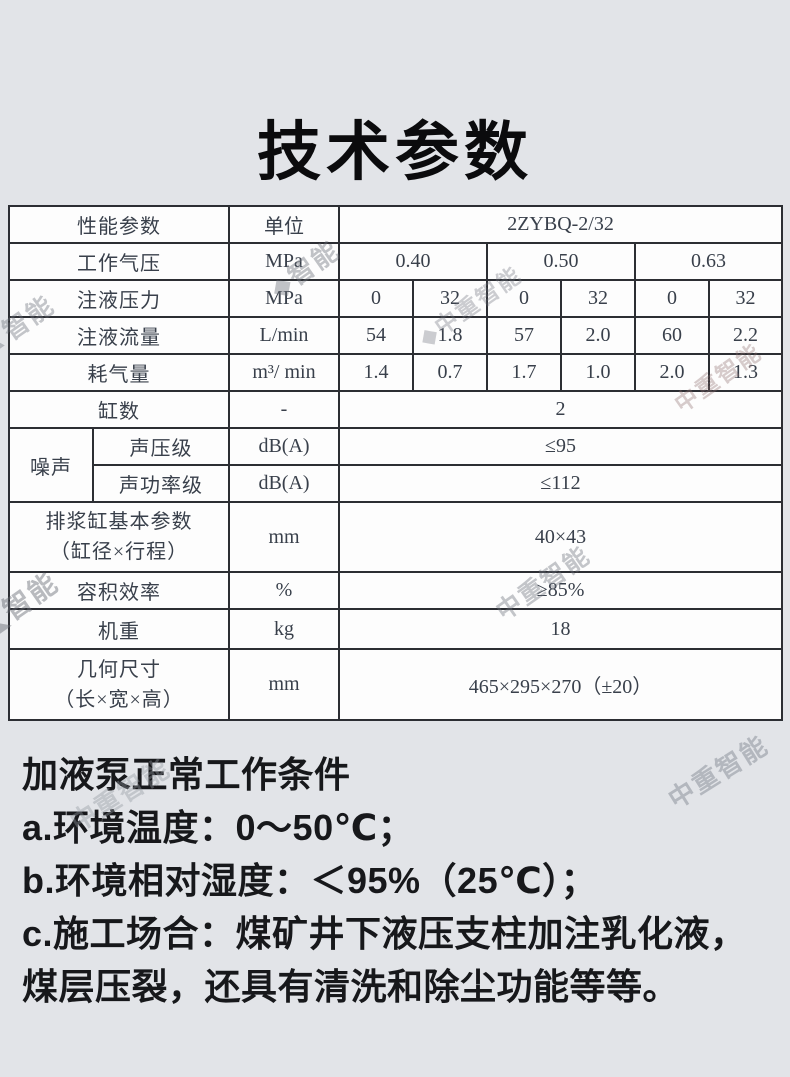 Image resolution: width=790 pixels, height=1077 pixels. I want to click on condition-line: 煤层压裂，还具有清洗和除尘功能等等。, so click(351, 986).